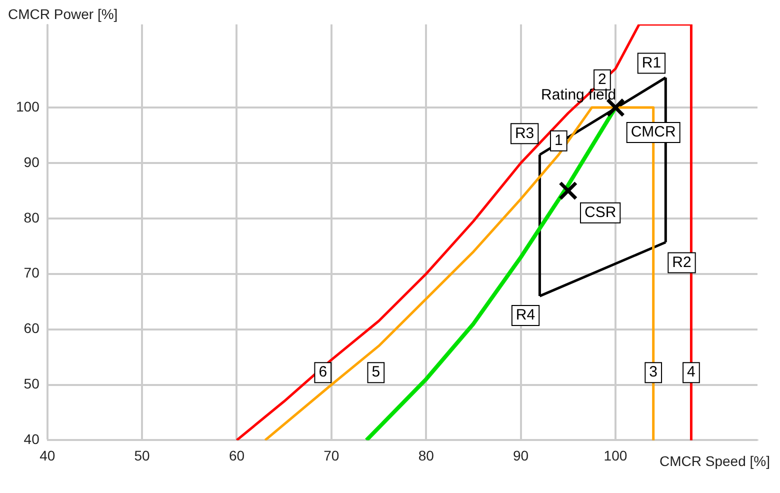 The height and width of the screenshot is (493, 780). I want to click on x-axis-title: CMCR Speed [%], so click(715, 461).